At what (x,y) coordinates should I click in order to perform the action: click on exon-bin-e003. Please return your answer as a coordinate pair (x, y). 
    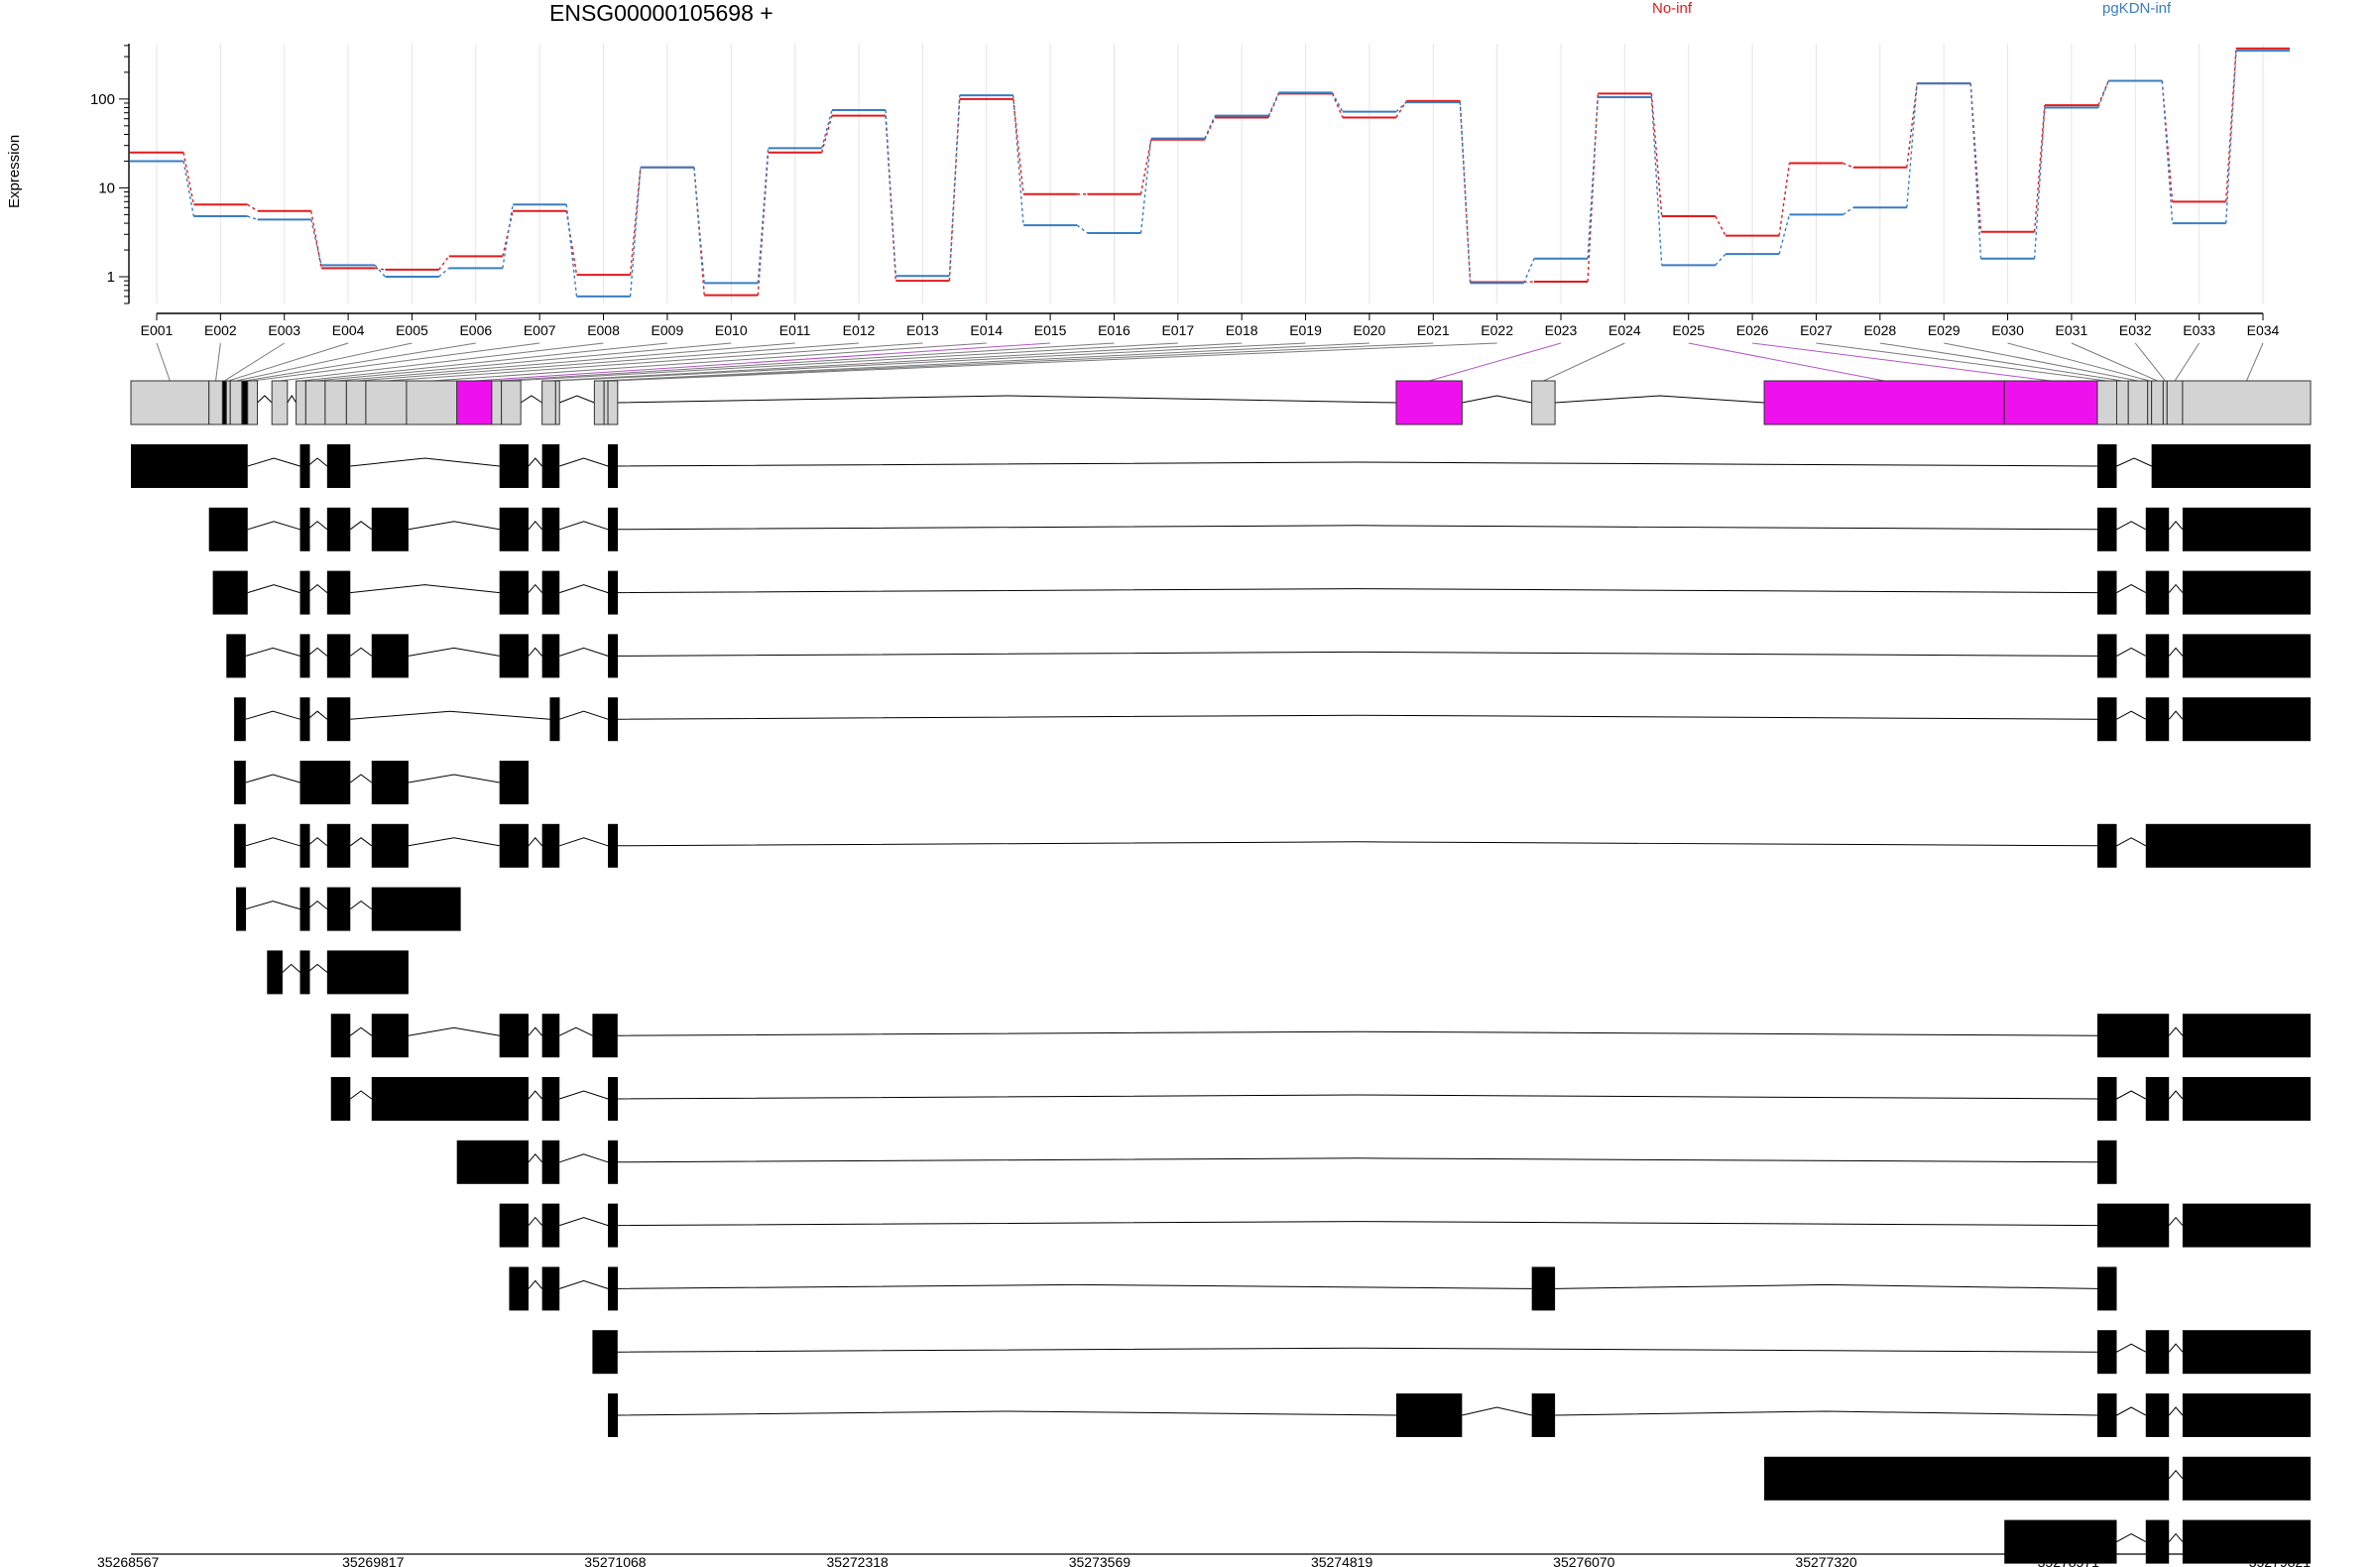
    Looking at the image, I should click on (224, 402).